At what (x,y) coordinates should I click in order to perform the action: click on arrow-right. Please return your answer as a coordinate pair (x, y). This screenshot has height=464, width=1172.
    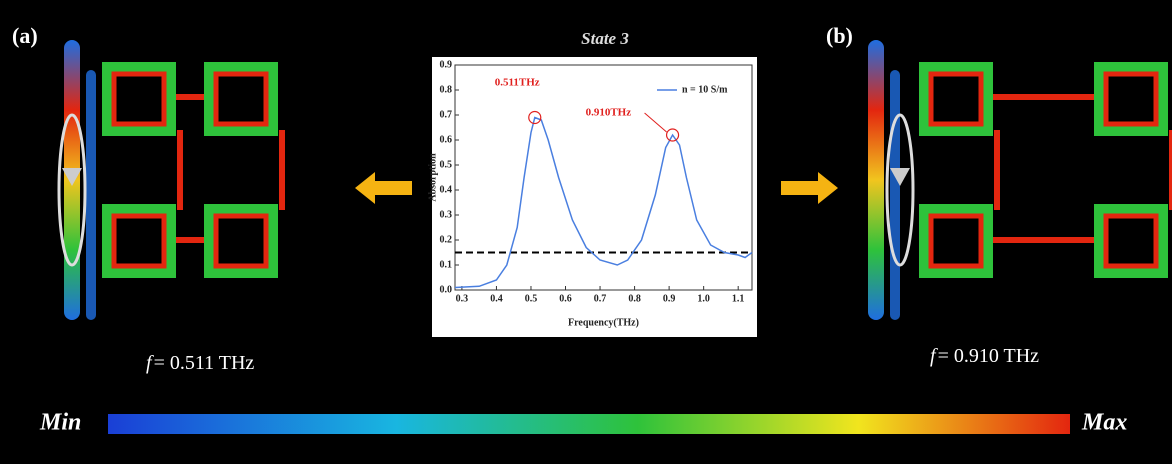
    Looking at the image, I should click on (809, 188).